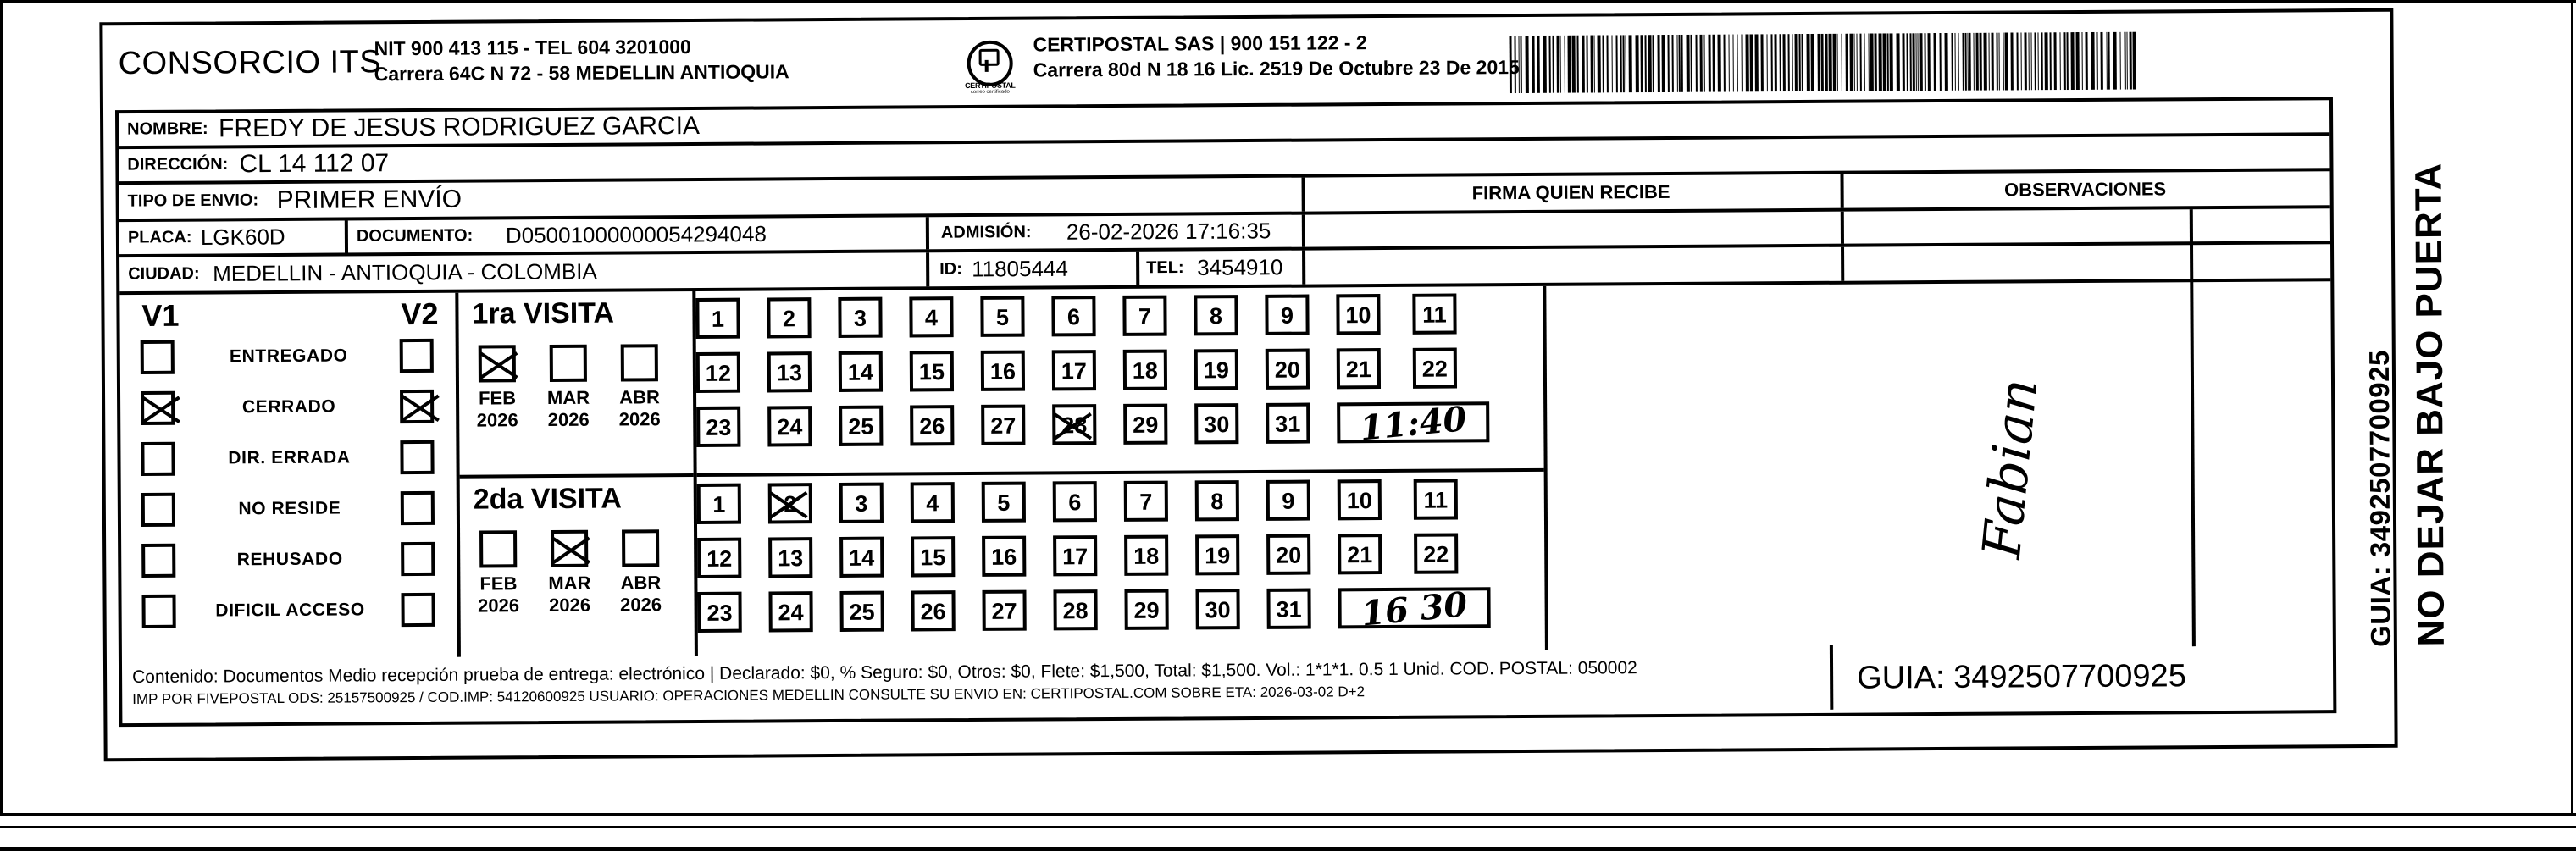 This screenshot has width=2576, height=852. Describe the element at coordinates (1288, 849) in the screenshot. I see `scan-edge-bottom` at that location.